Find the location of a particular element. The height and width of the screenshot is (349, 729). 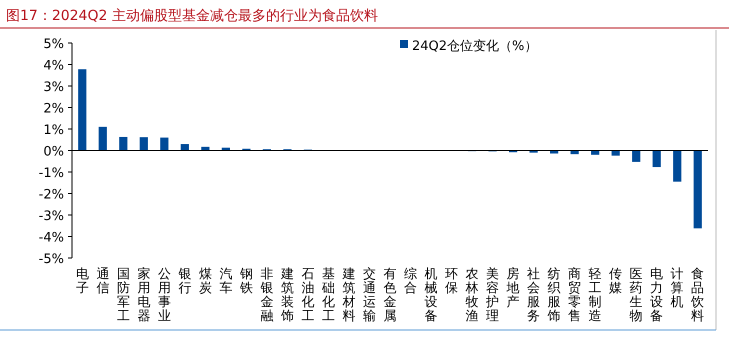

chart-title: 图17：2024Q2 主动偏股型基金减仓最多的行业为食品饮料 is located at coordinates (192, 16).